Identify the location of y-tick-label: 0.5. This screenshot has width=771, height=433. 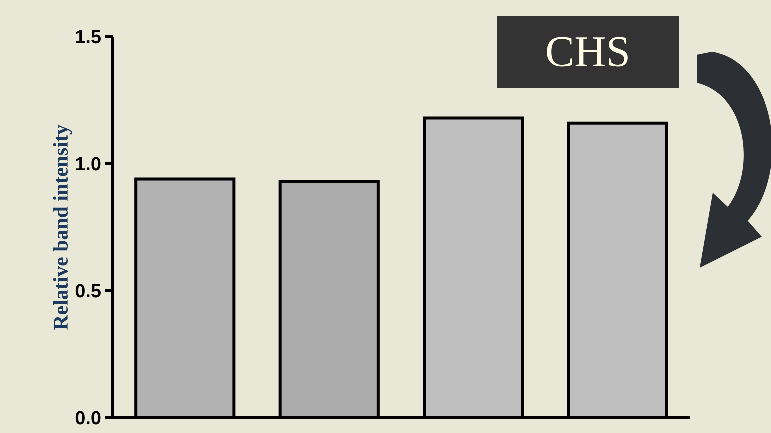
(88, 291).